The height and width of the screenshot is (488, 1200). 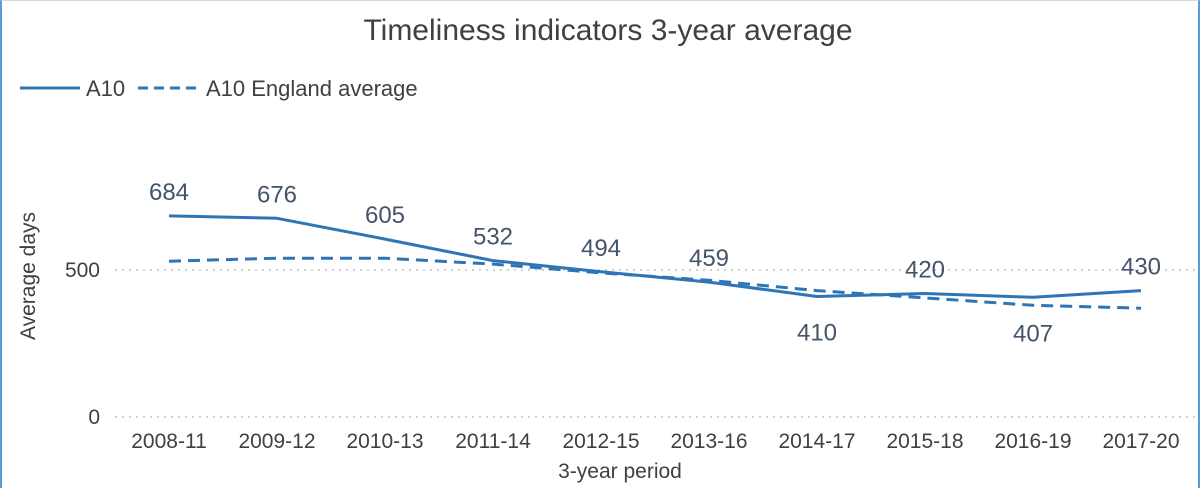 What do you see at coordinates (655, 283) in the screenshot?
I see `series-line-england-average` at bounding box center [655, 283].